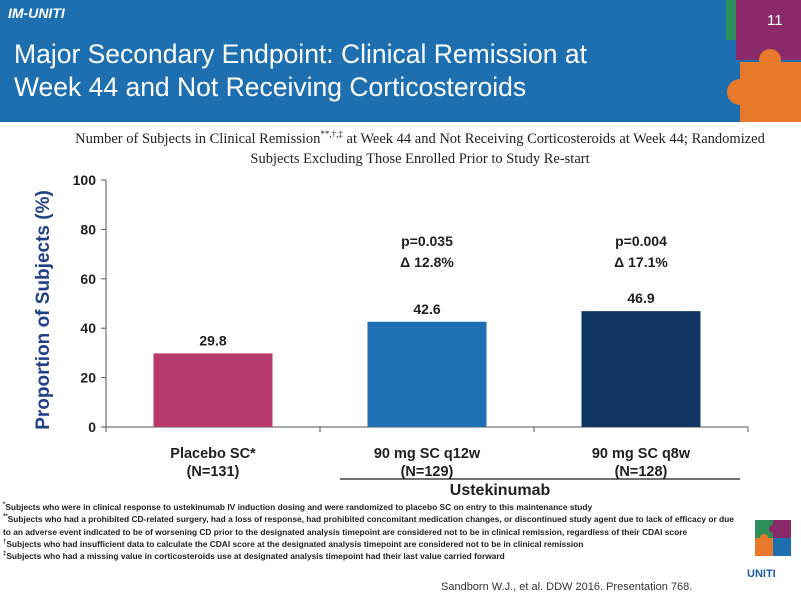 The width and height of the screenshot is (801, 600). I want to click on delta-value: Δ 17.1%, so click(641, 262).